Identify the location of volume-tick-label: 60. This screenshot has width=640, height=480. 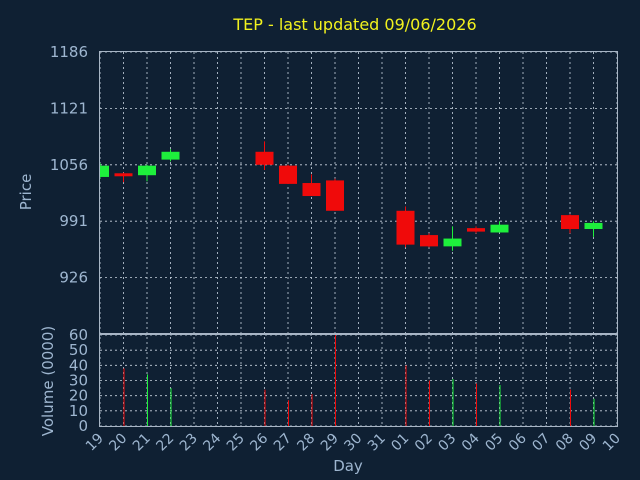
(78, 335).